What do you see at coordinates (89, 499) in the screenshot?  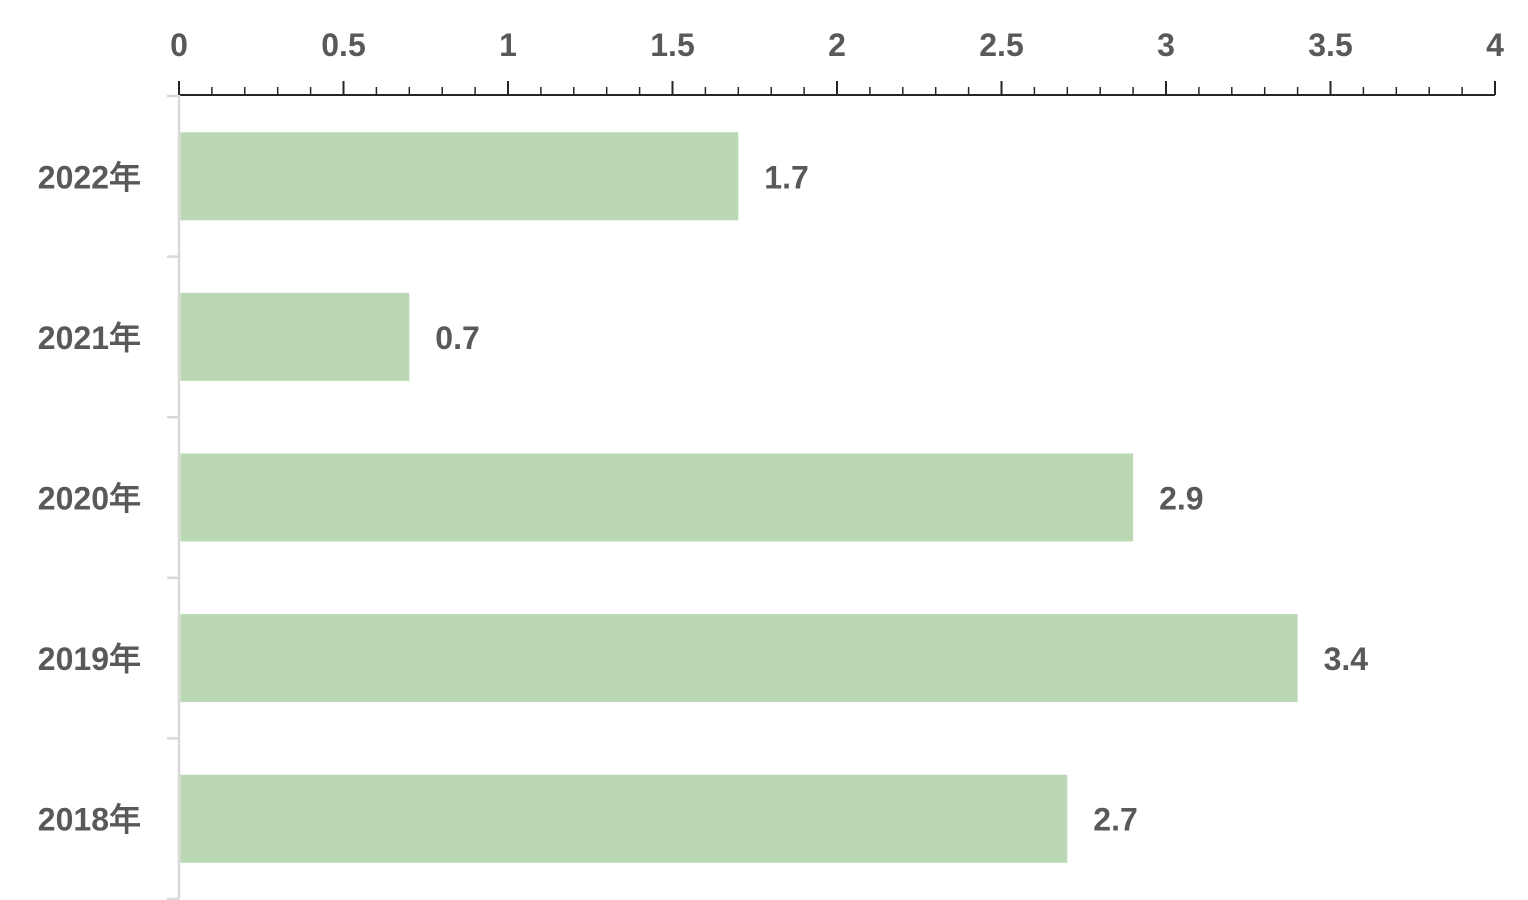 I see `category-label: 2020年` at bounding box center [89, 499].